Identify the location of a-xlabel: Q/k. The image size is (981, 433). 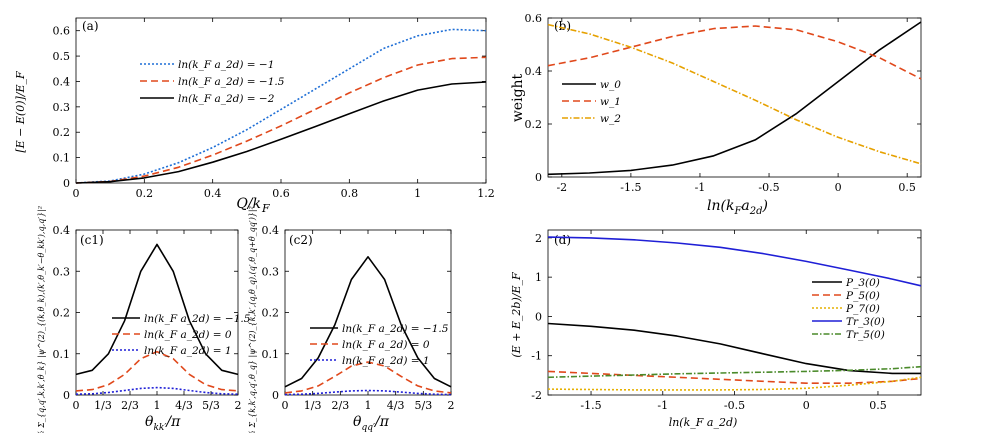
(248, 204).